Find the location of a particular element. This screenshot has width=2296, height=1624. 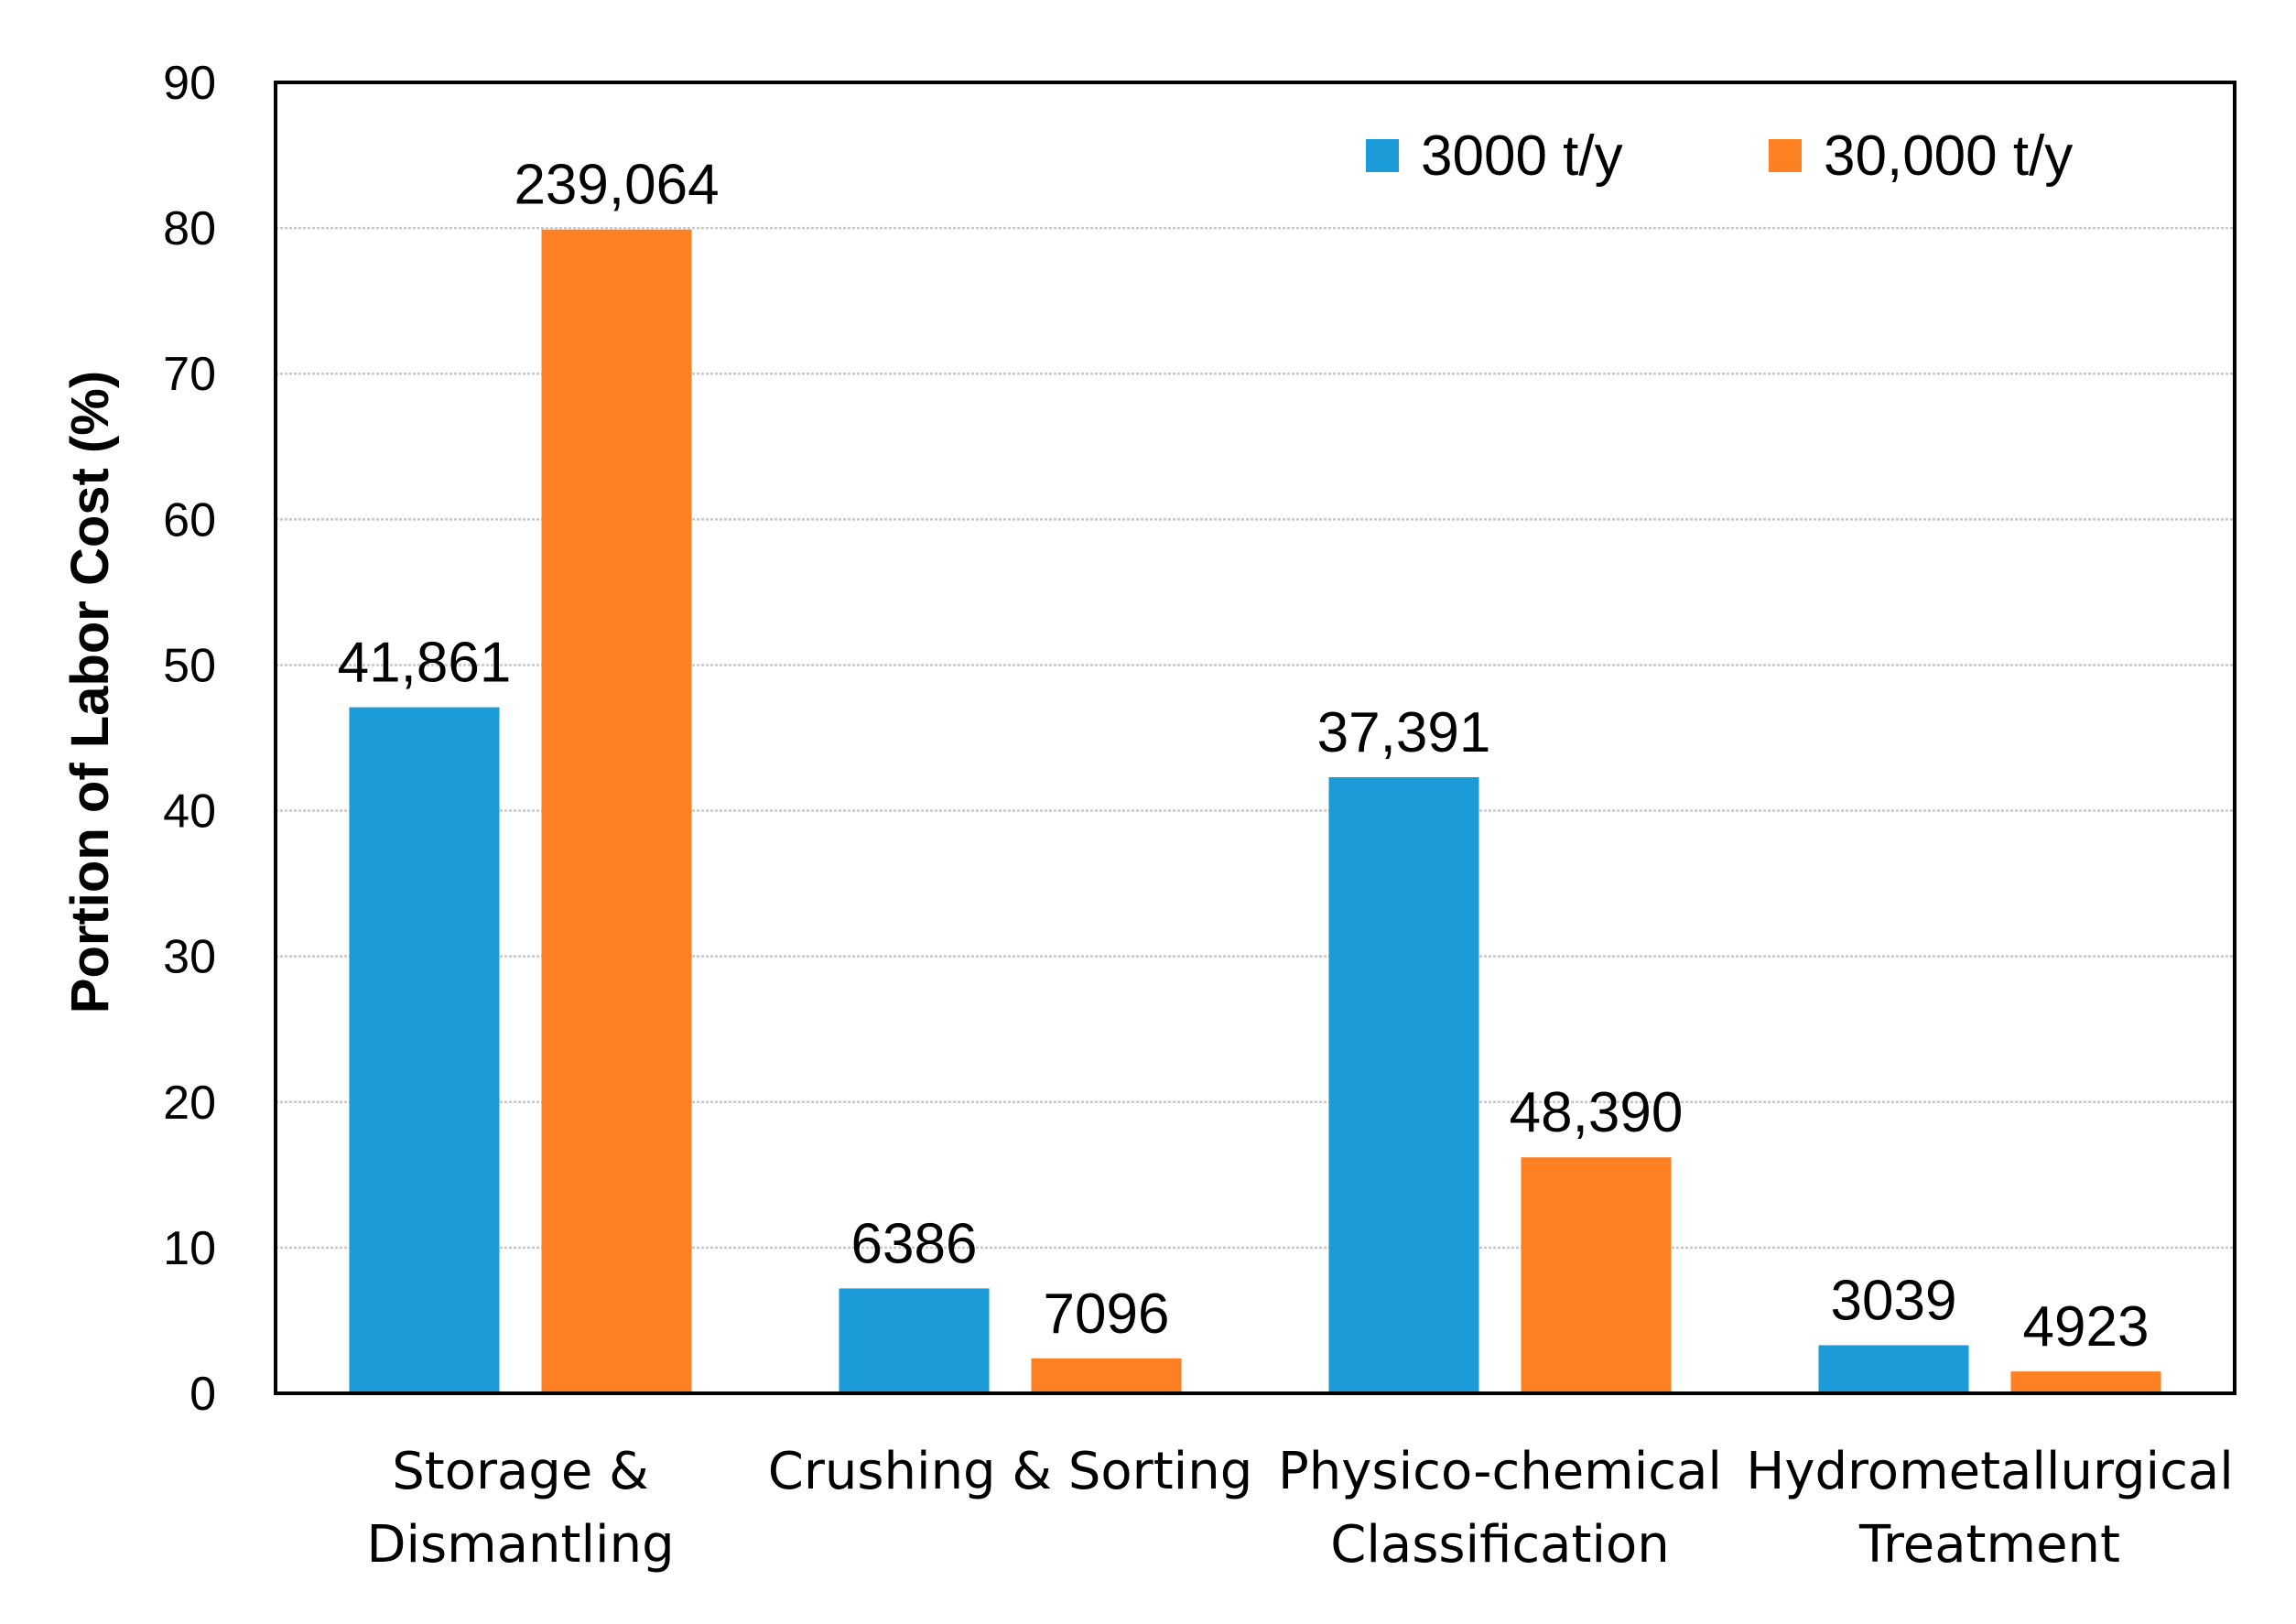

y-tick-label: 20 is located at coordinates (189, 1103).